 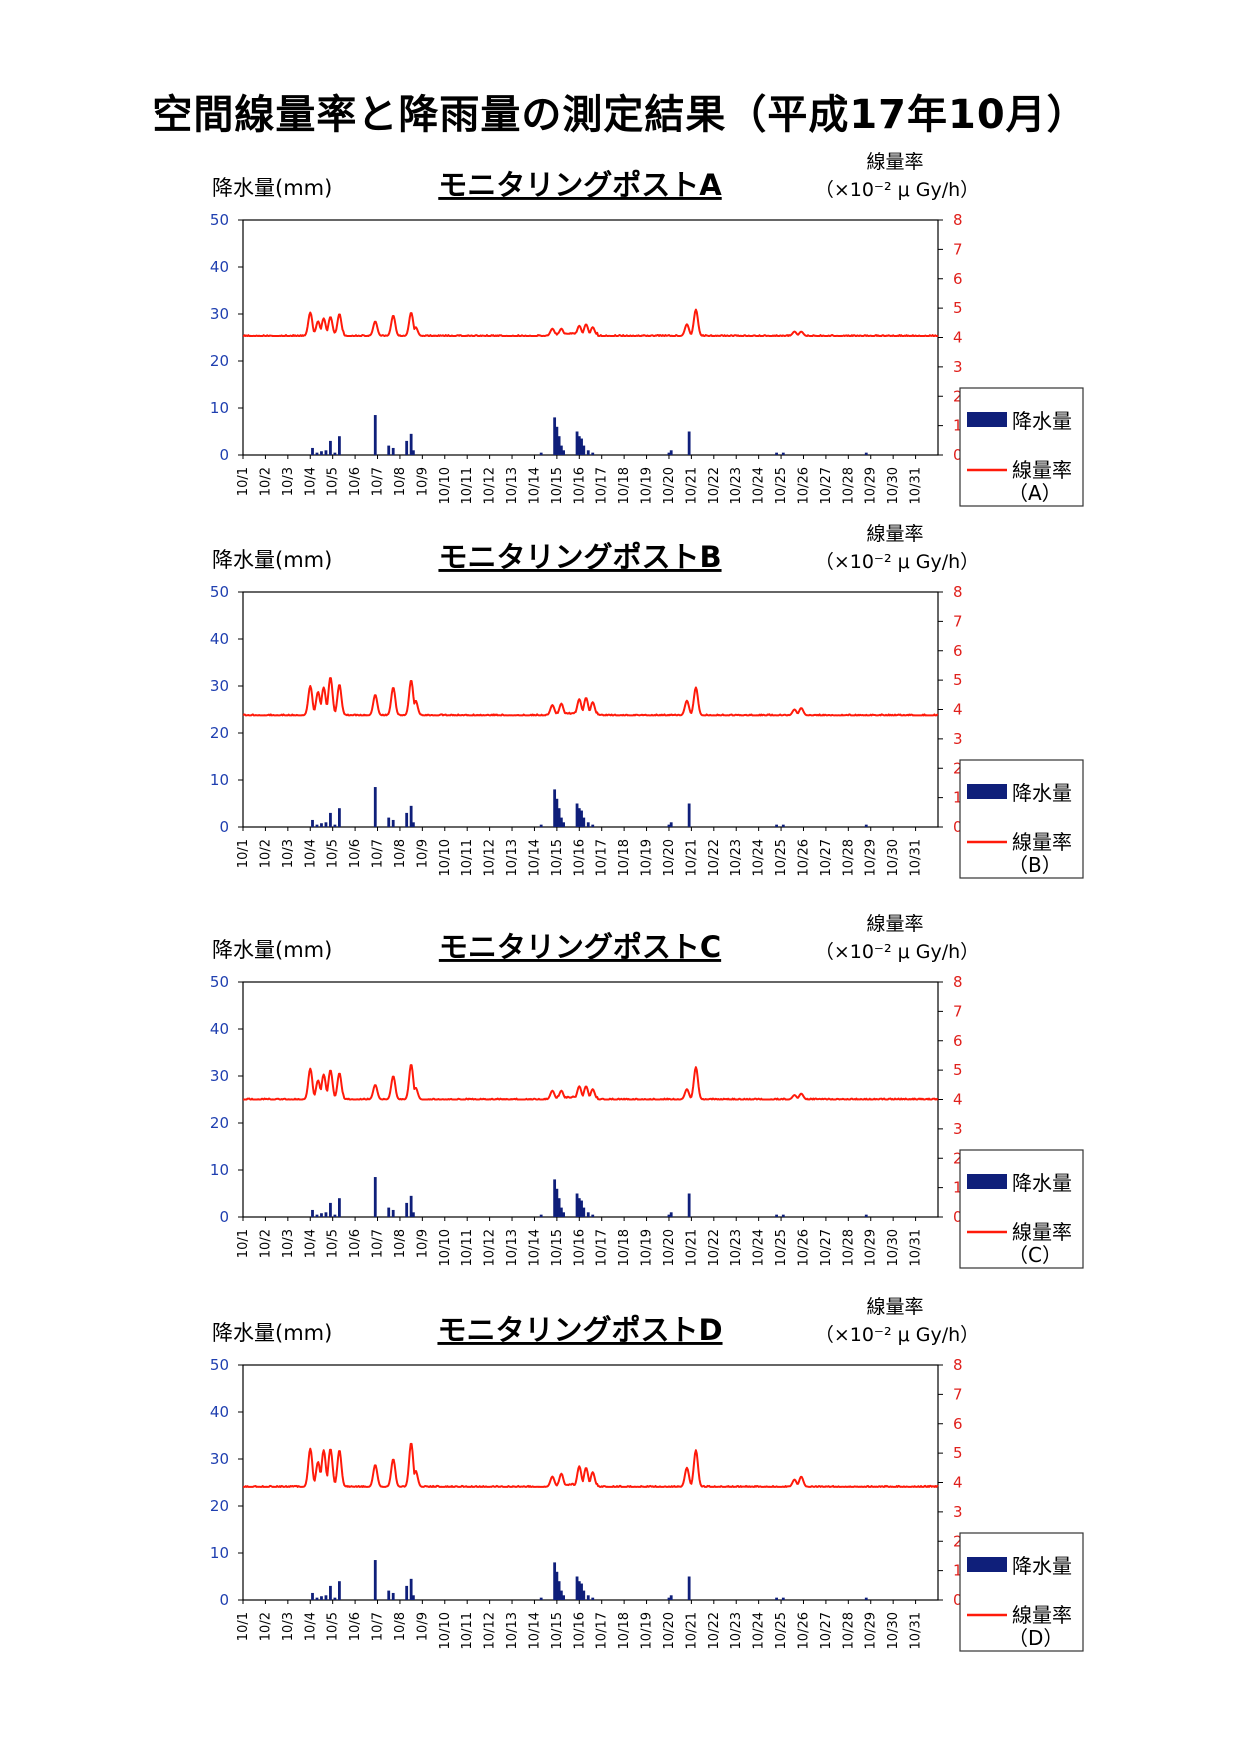 What do you see at coordinates (378, 1626) in the screenshot?
I see `x-tick-label: 10/7` at bounding box center [378, 1626].